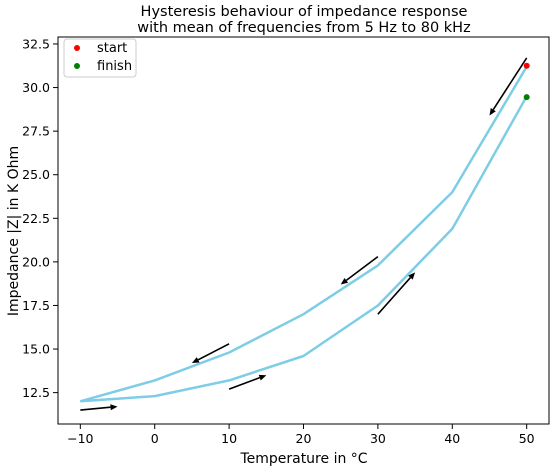 Image resolution: width=550 pixels, height=474 pixels. I want to click on x-tick-label: 40, so click(452, 438).